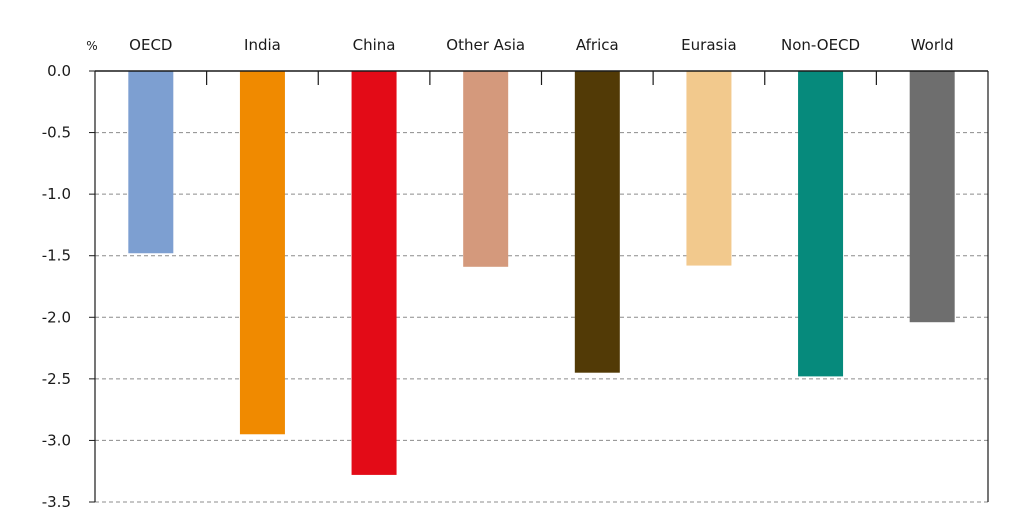 The height and width of the screenshot is (527, 1012). I want to click on bar-china, so click(374, 273).